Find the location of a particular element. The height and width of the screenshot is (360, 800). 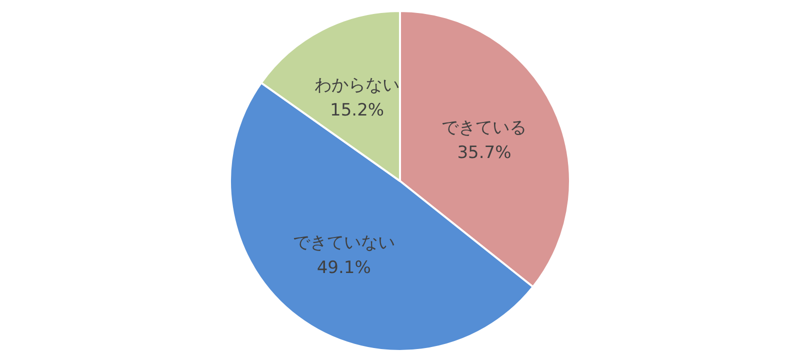

data-label: 35.7% is located at coordinates (484, 152).